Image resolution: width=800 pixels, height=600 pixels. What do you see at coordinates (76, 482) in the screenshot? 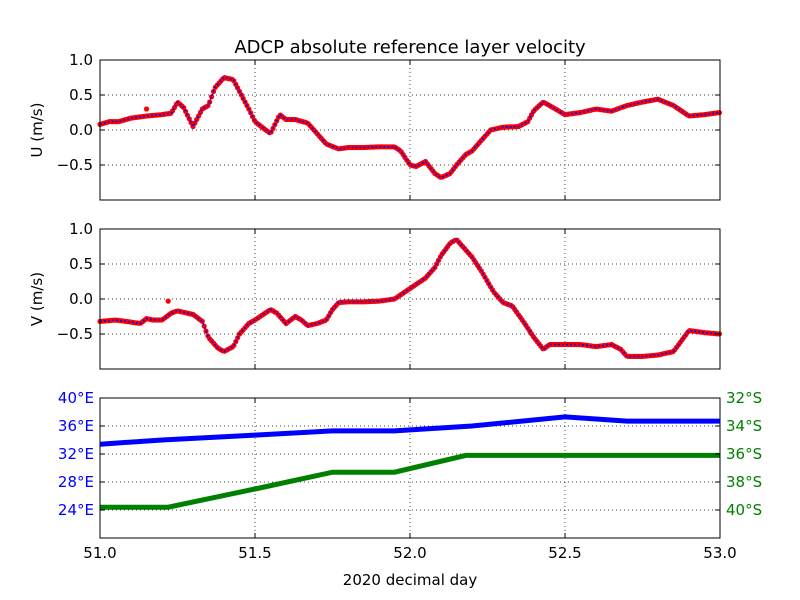
I see `y-tick-label-left: 28°E` at bounding box center [76, 482].